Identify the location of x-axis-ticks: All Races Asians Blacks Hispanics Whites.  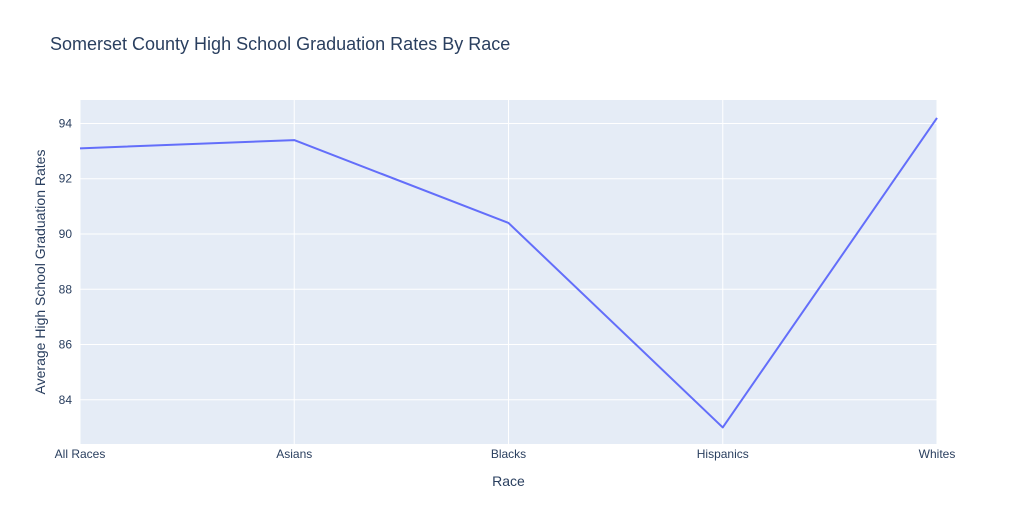
(505, 454).